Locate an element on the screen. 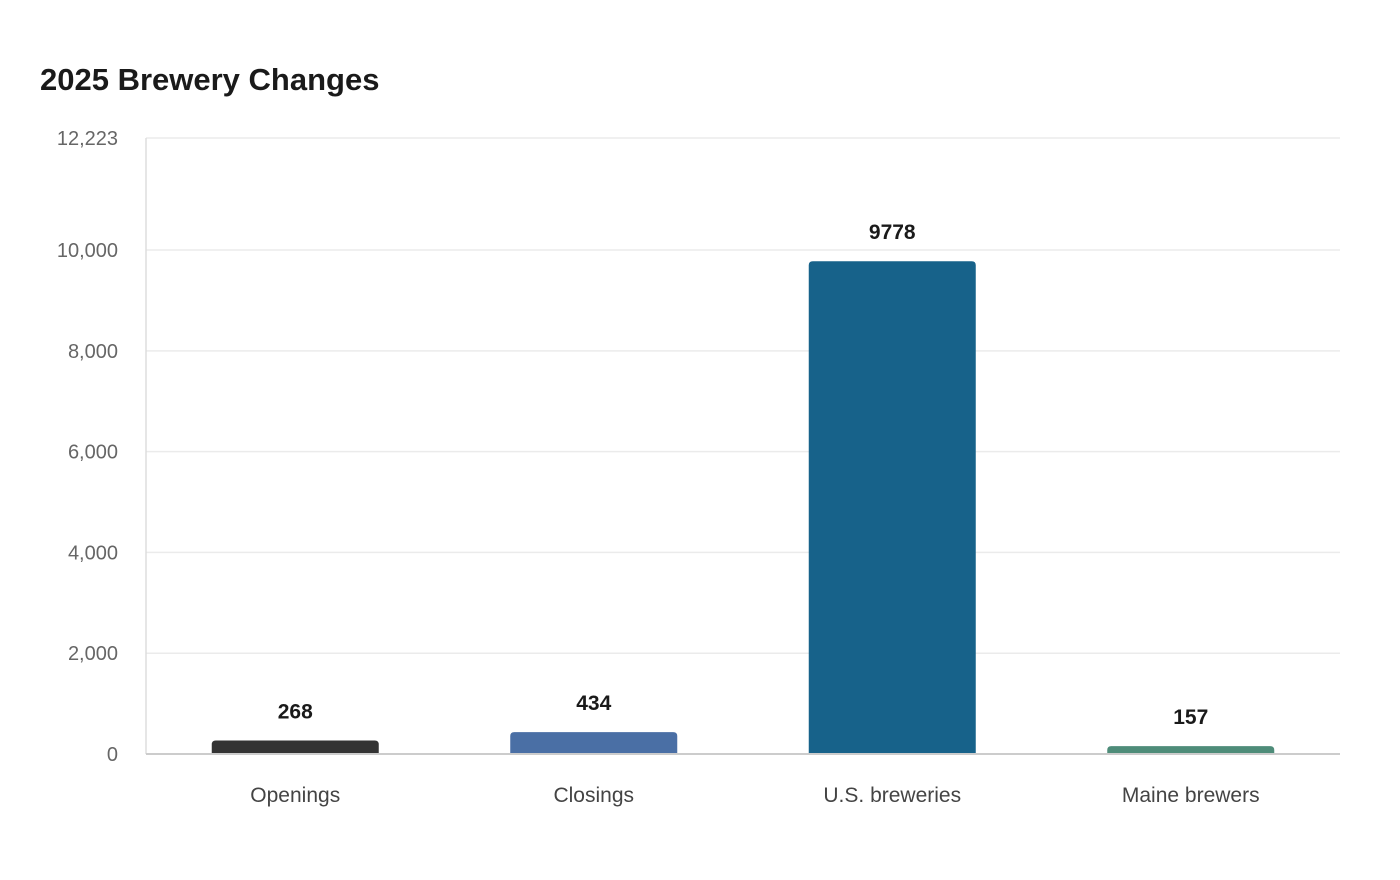 This screenshot has width=1400, height=880. y-tick-label: 8,000 is located at coordinates (93, 352).